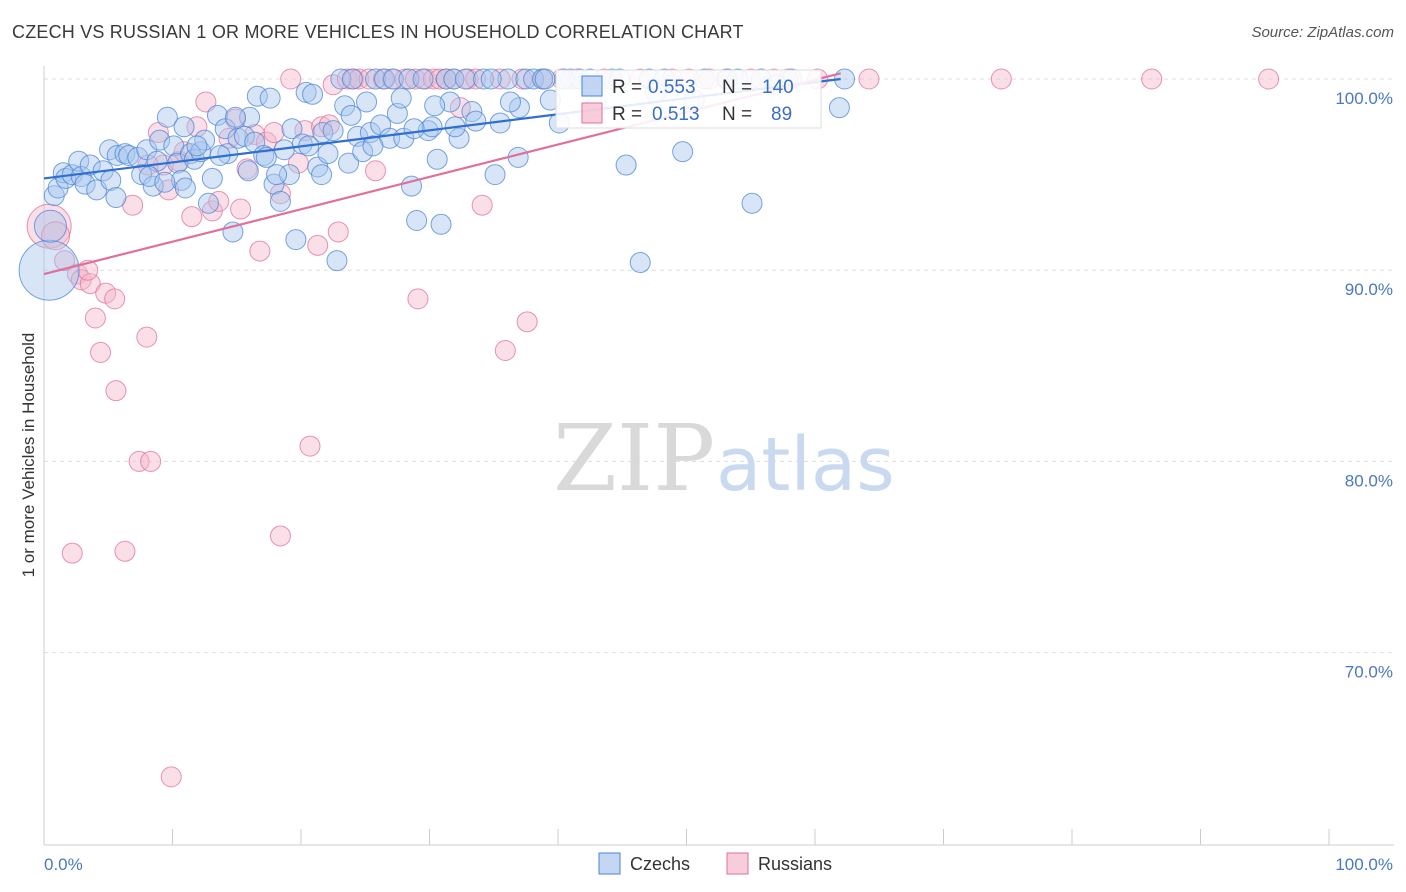 Image resolution: width=1406 pixels, height=892 pixels. Describe the element at coordinates (795, 864) in the screenshot. I see `legend-russians-label: Russians` at that location.